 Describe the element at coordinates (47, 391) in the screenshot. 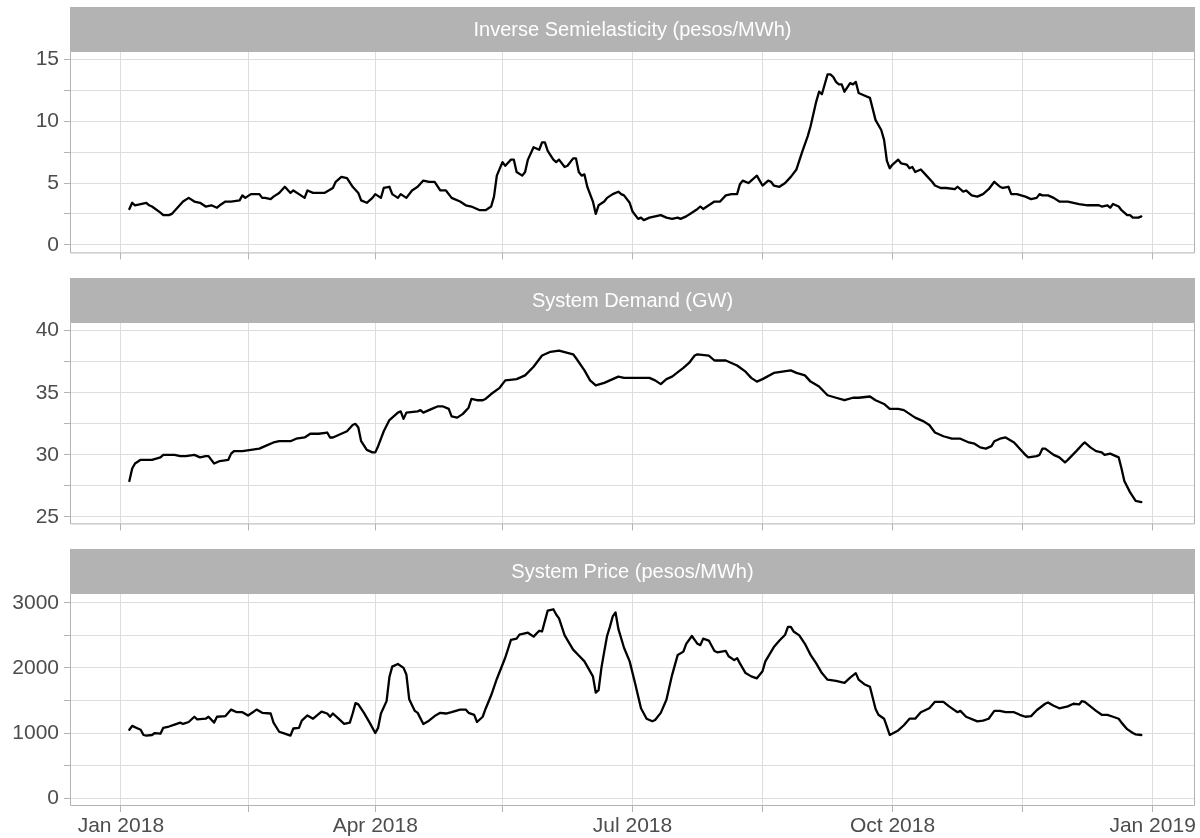

I see `y-tick-label: 35` at that location.